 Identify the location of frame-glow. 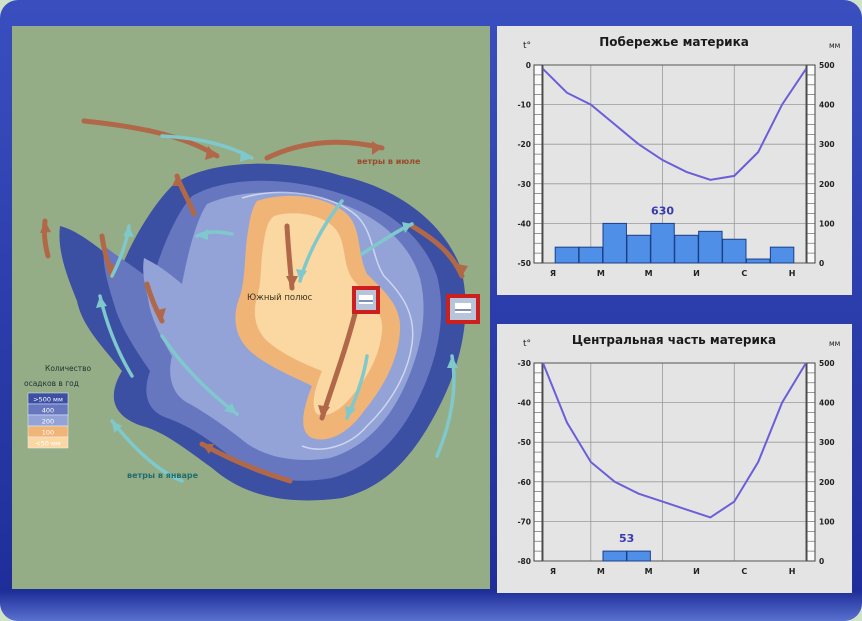
(431, 606).